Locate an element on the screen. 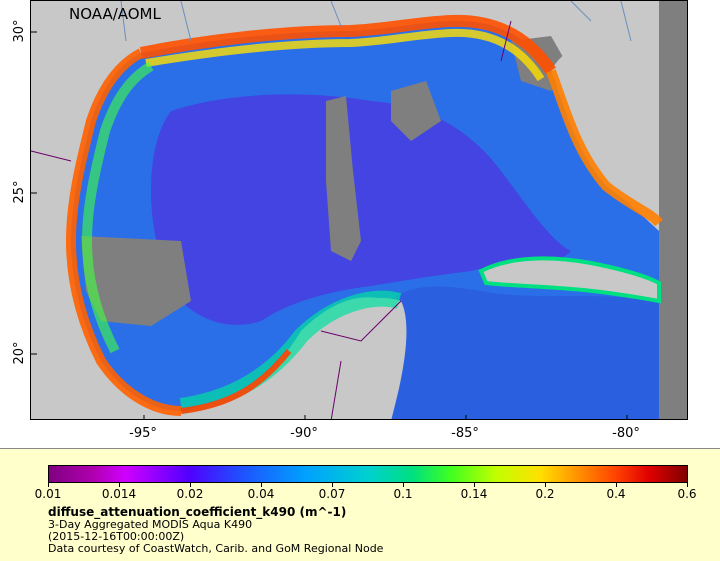  x-tick-label: -80° is located at coordinates (626, 433).